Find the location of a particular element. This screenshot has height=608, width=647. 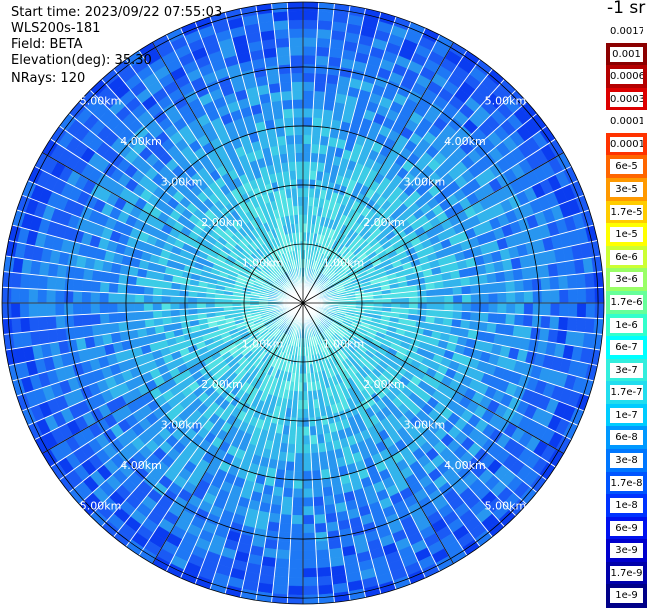

colorbar-swatch: 1e-9 is located at coordinates (626, 595).